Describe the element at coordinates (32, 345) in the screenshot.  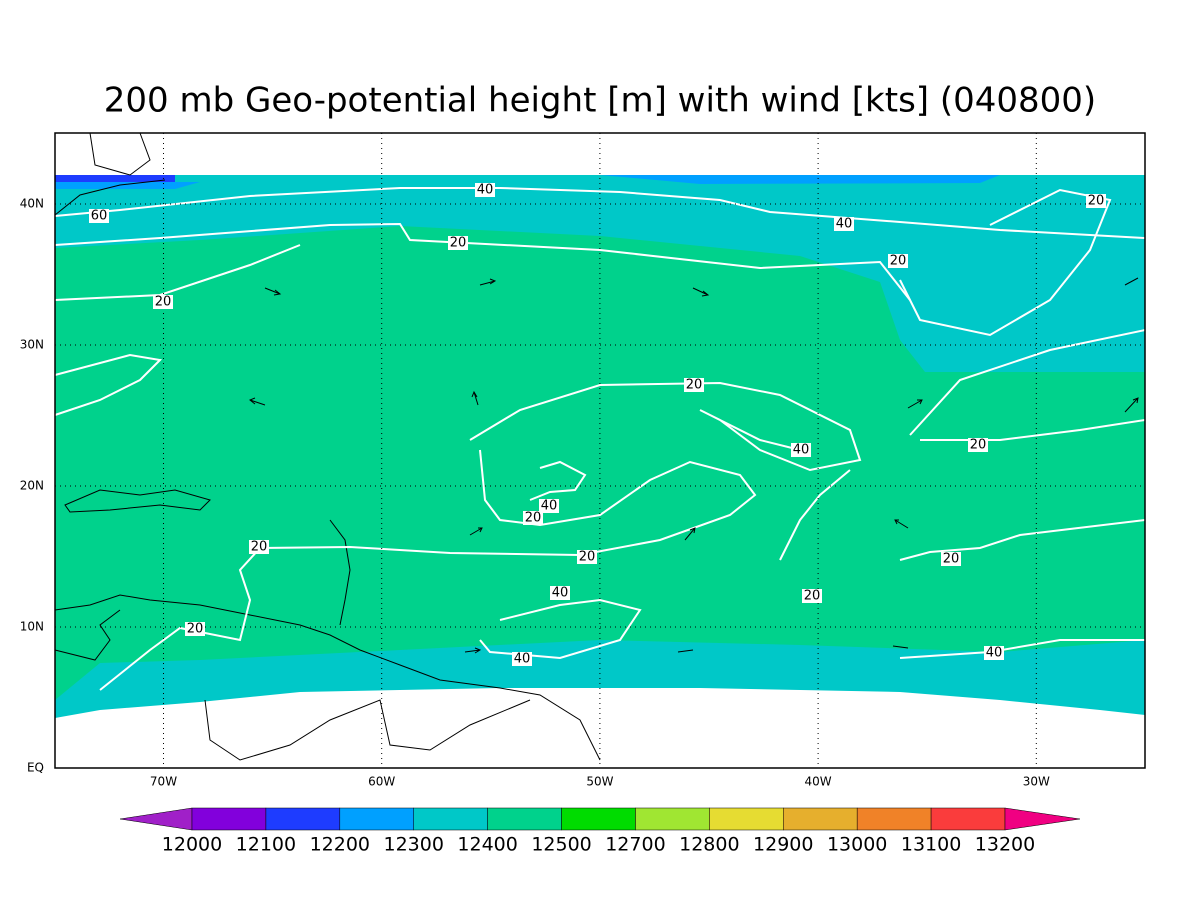
I see `lat-label: 30N` at that location.